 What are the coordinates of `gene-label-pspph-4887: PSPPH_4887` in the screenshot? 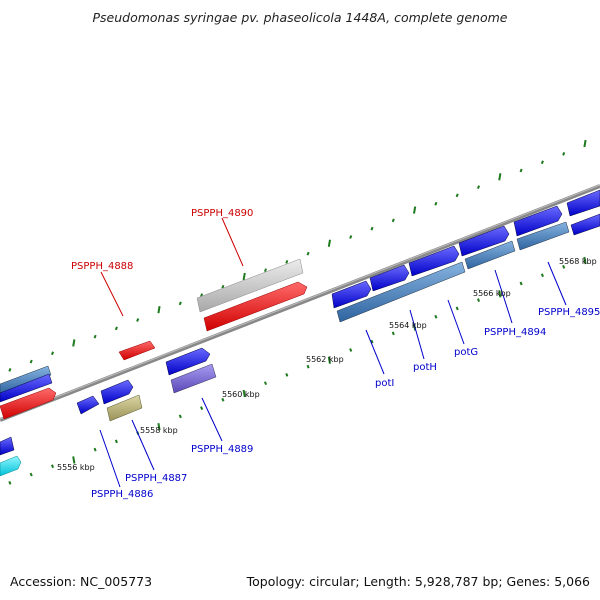 It's located at (156, 478).